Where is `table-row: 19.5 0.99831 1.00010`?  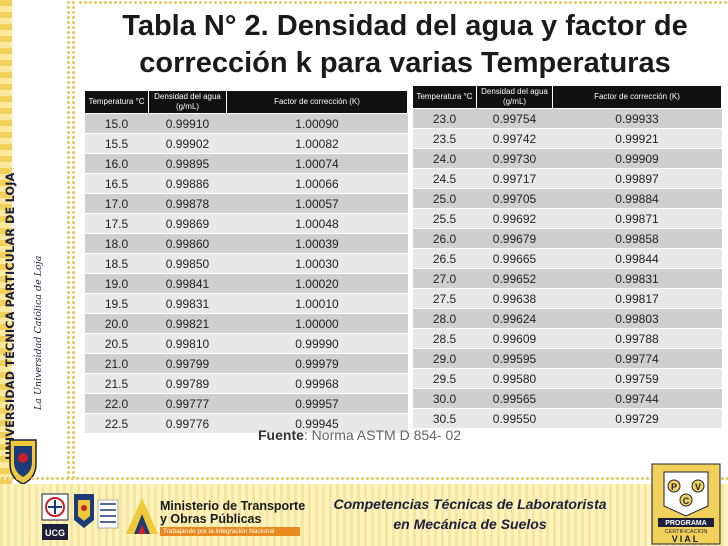
table-row: 19.5 0.99831 1.00010 is located at coordinates (246, 303).